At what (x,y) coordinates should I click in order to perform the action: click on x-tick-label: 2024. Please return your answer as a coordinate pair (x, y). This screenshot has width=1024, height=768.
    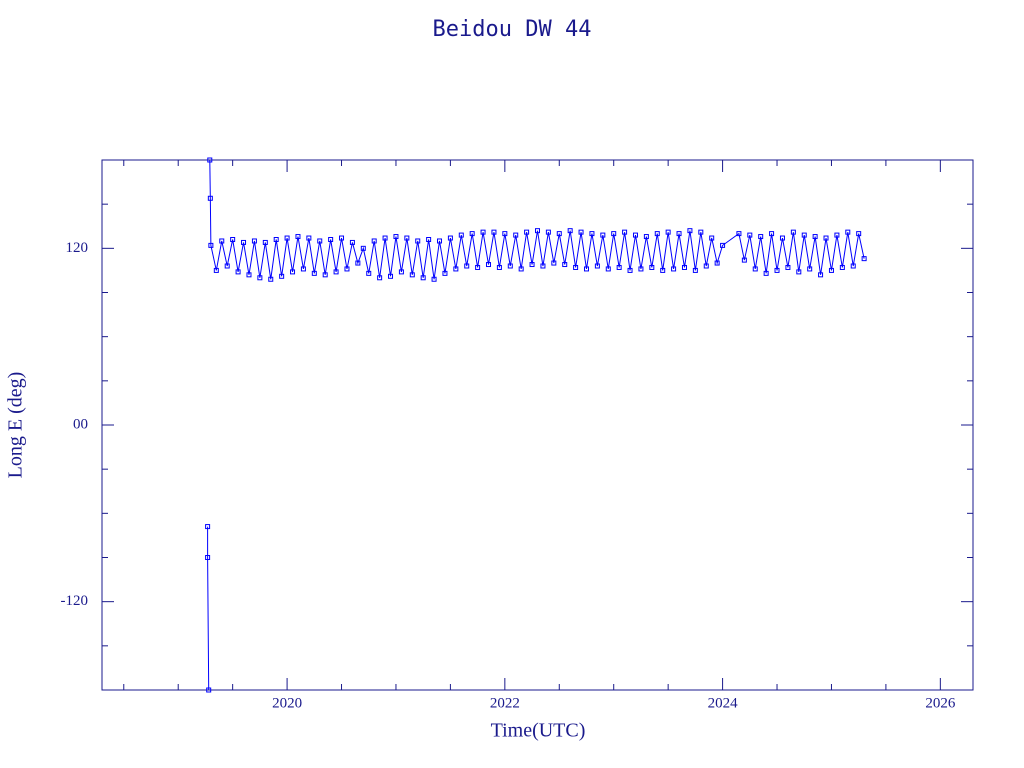
    Looking at the image, I should click on (723, 703).